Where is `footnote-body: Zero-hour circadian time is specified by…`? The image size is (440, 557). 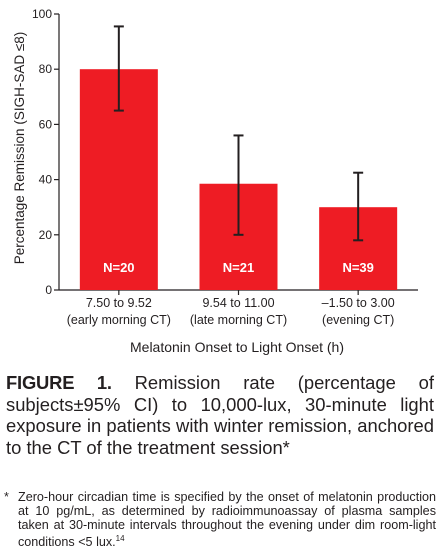
footnote-body: Zero-hour circadian time is specified by… is located at coordinates (227, 519).